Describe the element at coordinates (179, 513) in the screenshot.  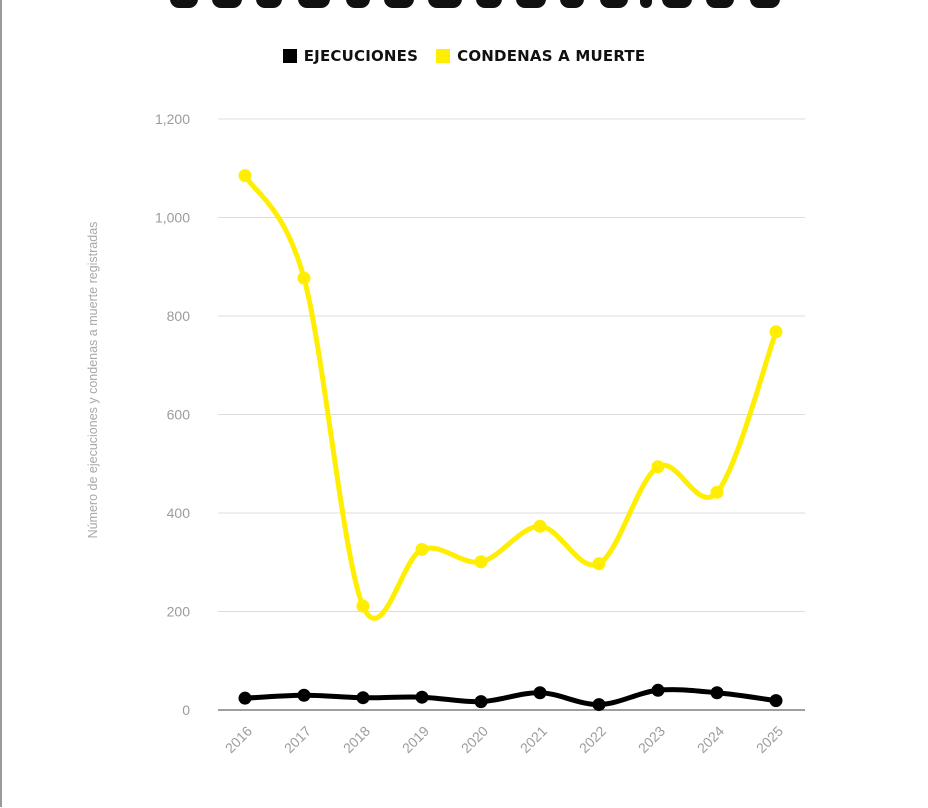
I see `y-tick-label: 400` at that location.